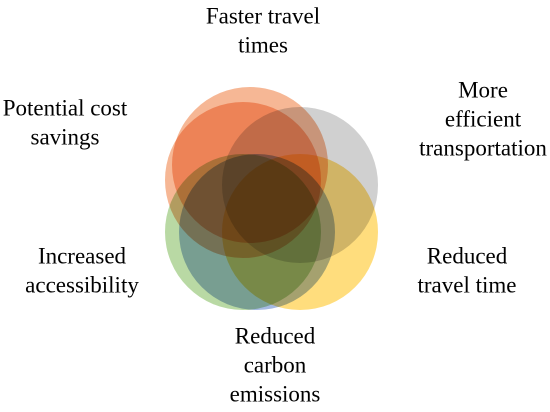 The height and width of the screenshot is (412, 550). What do you see at coordinates (263, 44) in the screenshot?
I see `node-label: times` at bounding box center [263, 44].